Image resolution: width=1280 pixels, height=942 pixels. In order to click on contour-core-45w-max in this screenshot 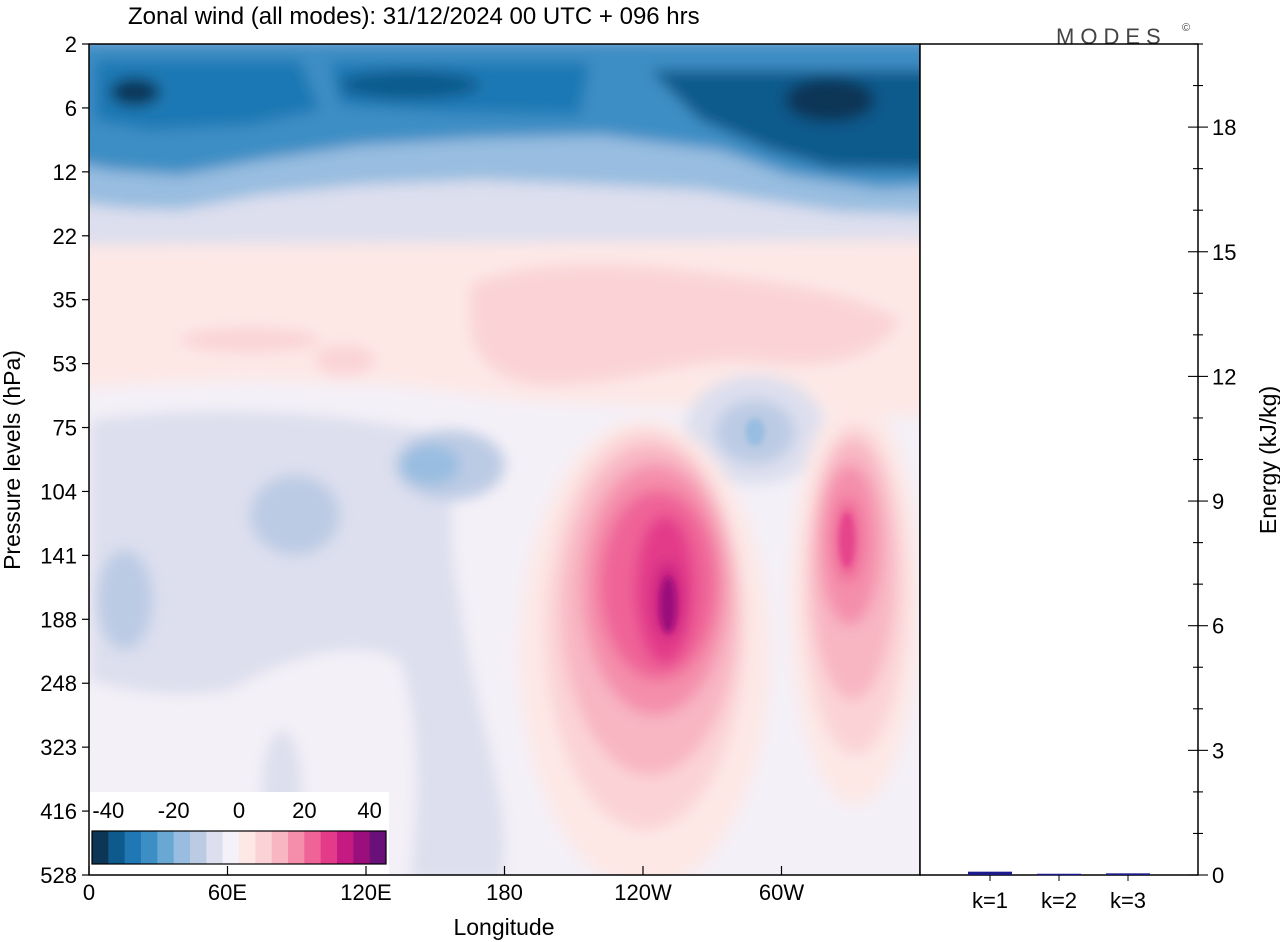, I will do `click(847, 540)`.